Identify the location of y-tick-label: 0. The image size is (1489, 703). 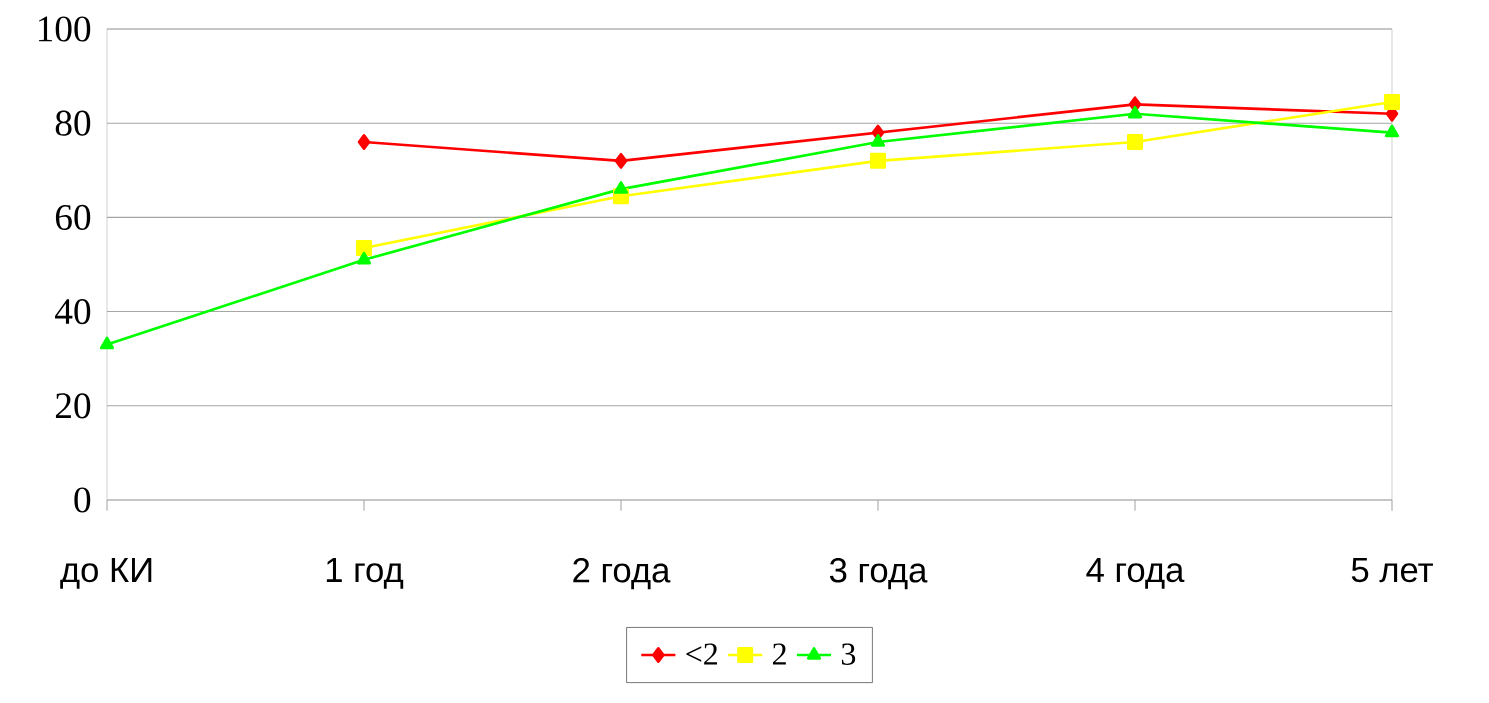
(82, 500).